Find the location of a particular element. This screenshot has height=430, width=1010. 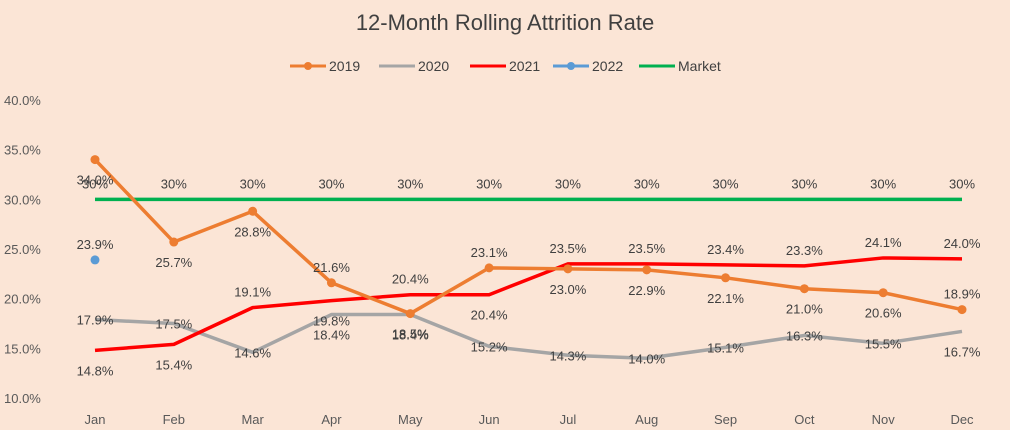

y-tick-label: 10.0% is located at coordinates (22, 398).